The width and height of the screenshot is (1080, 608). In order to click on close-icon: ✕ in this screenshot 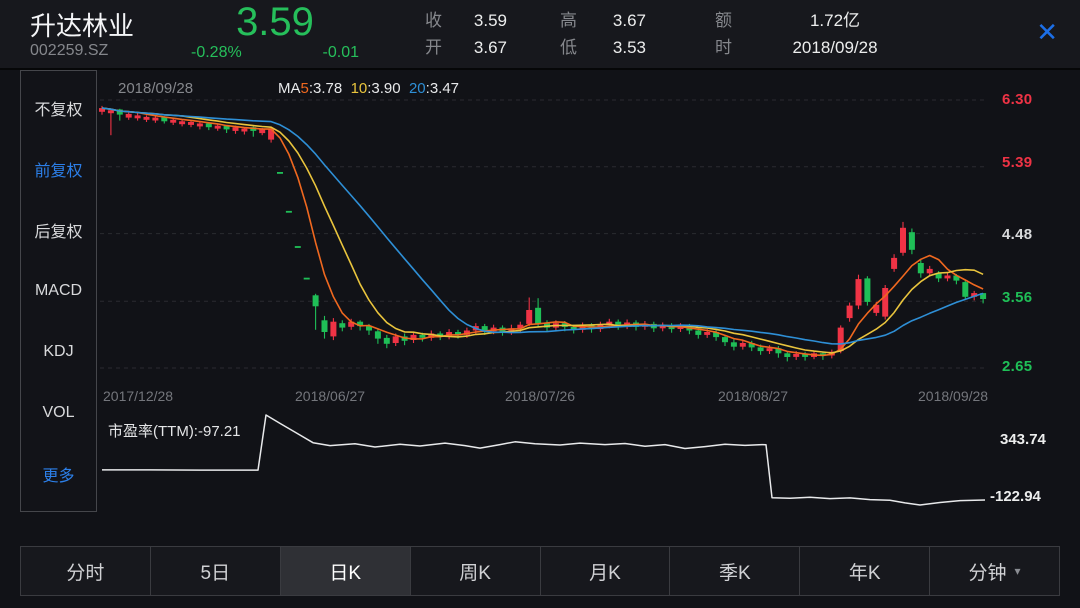, I will do `click(1047, 32)`.